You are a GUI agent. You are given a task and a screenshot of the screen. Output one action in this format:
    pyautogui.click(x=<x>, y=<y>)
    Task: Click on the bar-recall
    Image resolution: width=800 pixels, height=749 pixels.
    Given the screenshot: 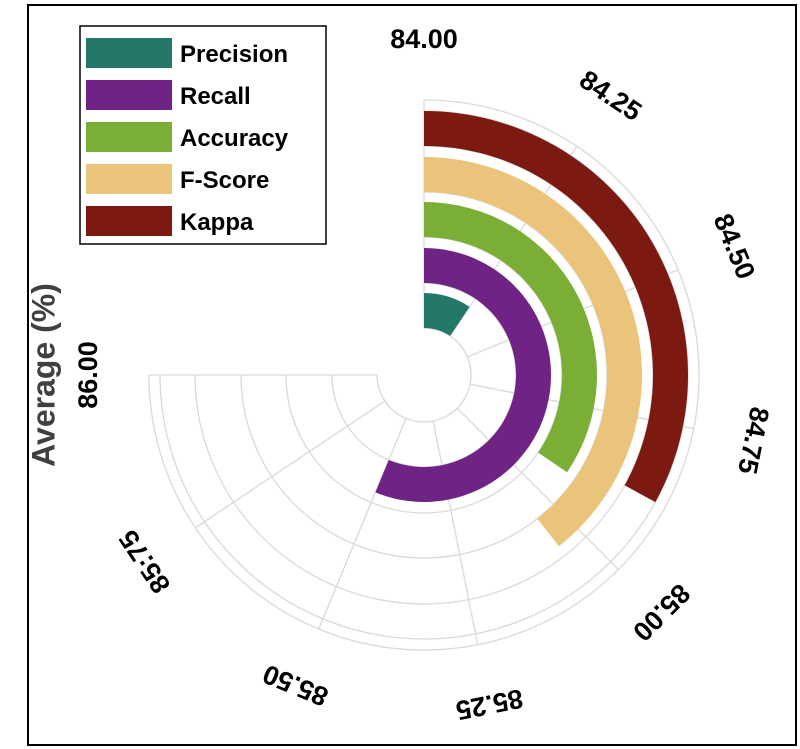 What is the action you would take?
    pyautogui.click(x=463, y=375)
    